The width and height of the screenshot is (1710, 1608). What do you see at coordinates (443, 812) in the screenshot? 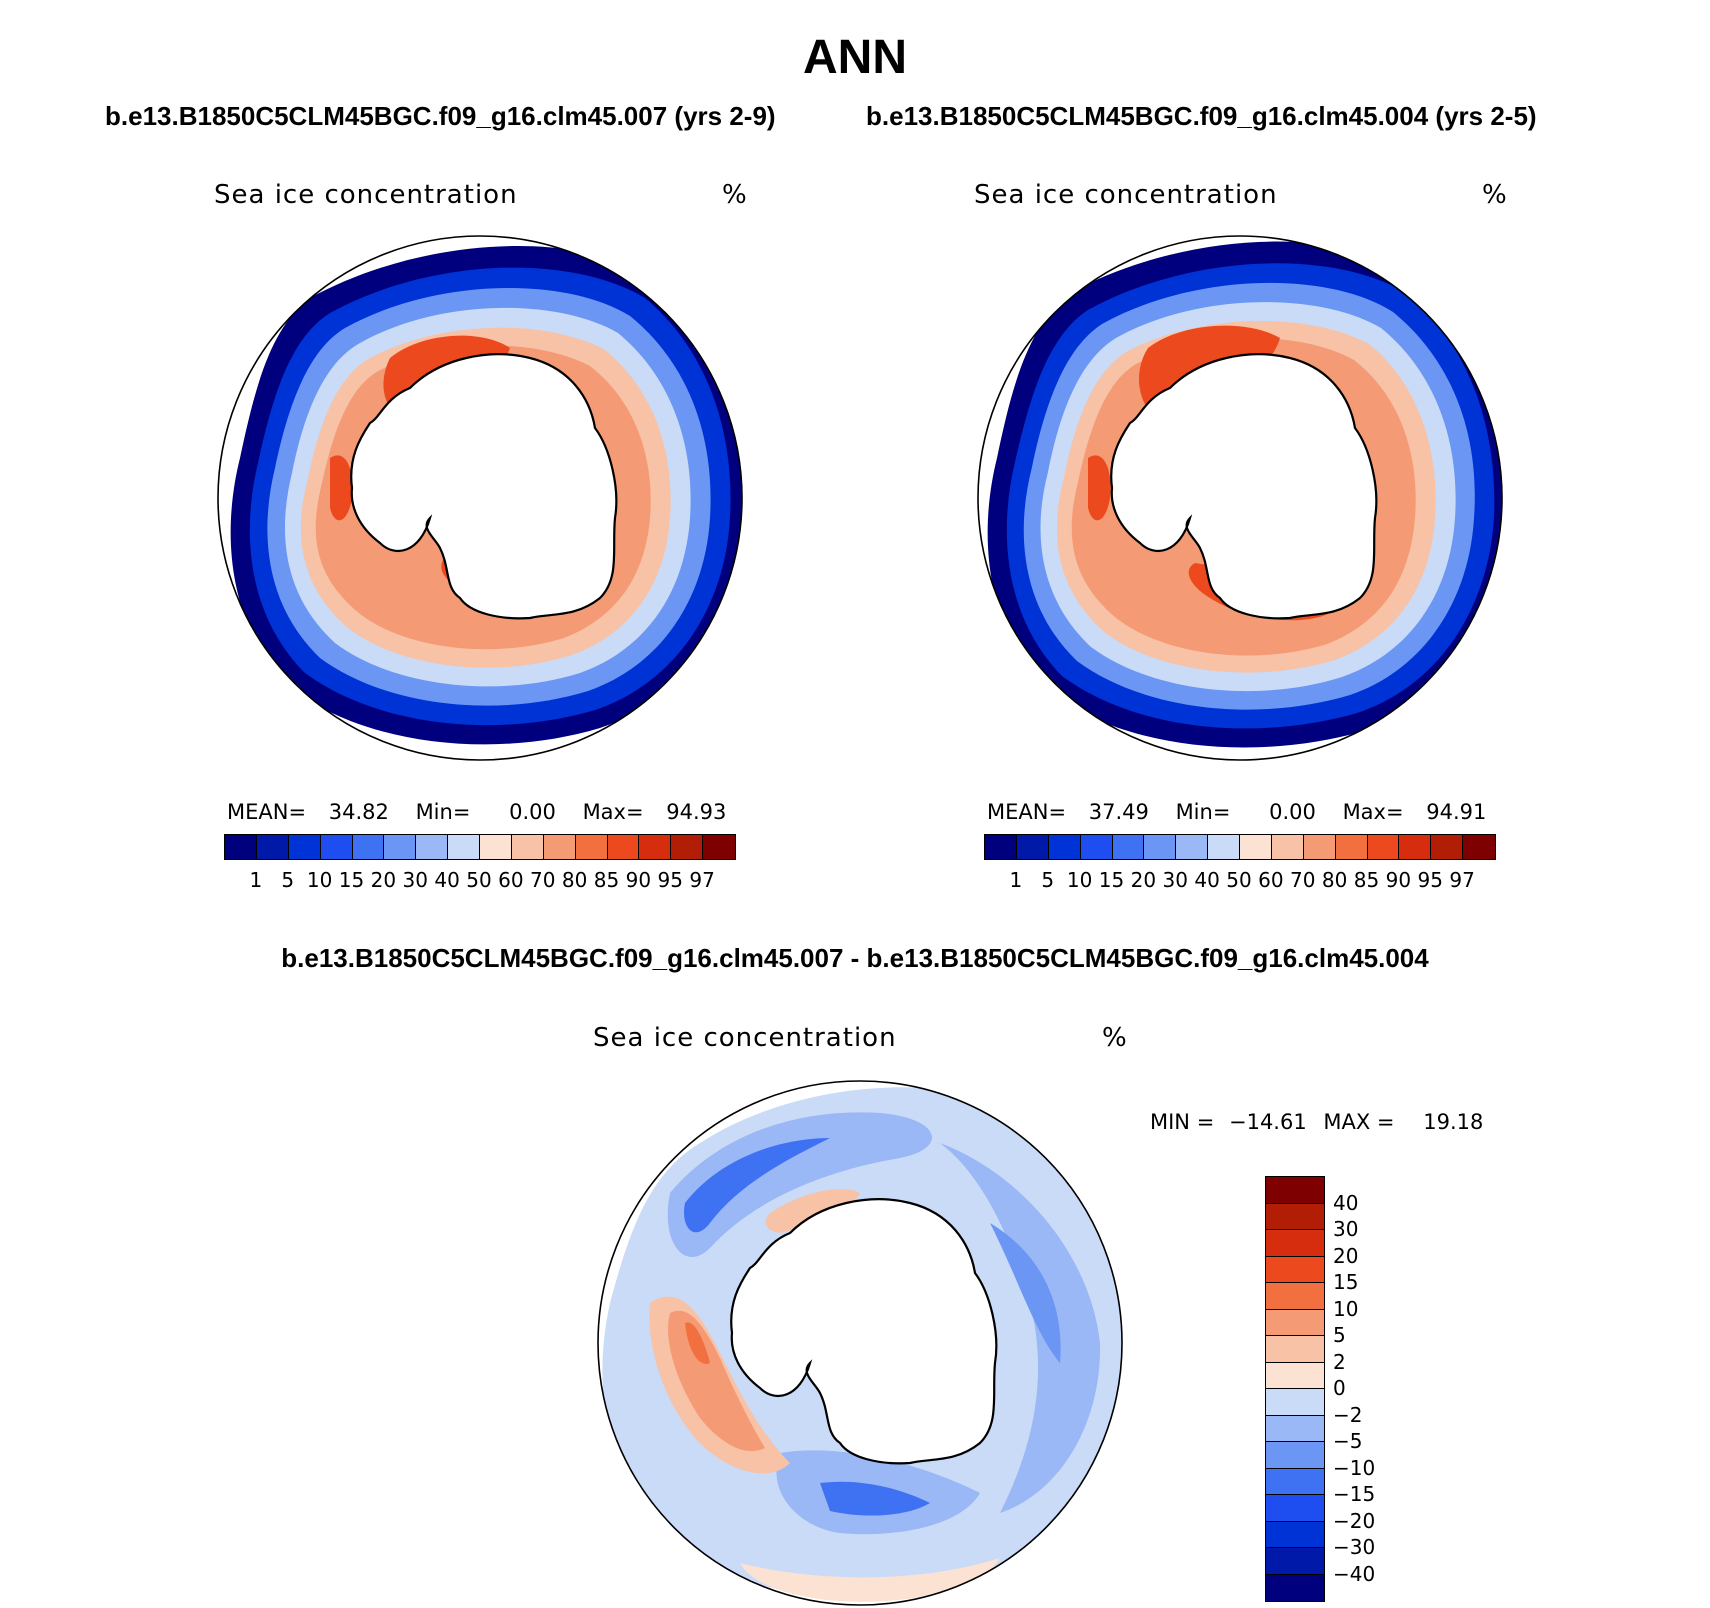
I see `left-min-label: Min=` at bounding box center [443, 812].